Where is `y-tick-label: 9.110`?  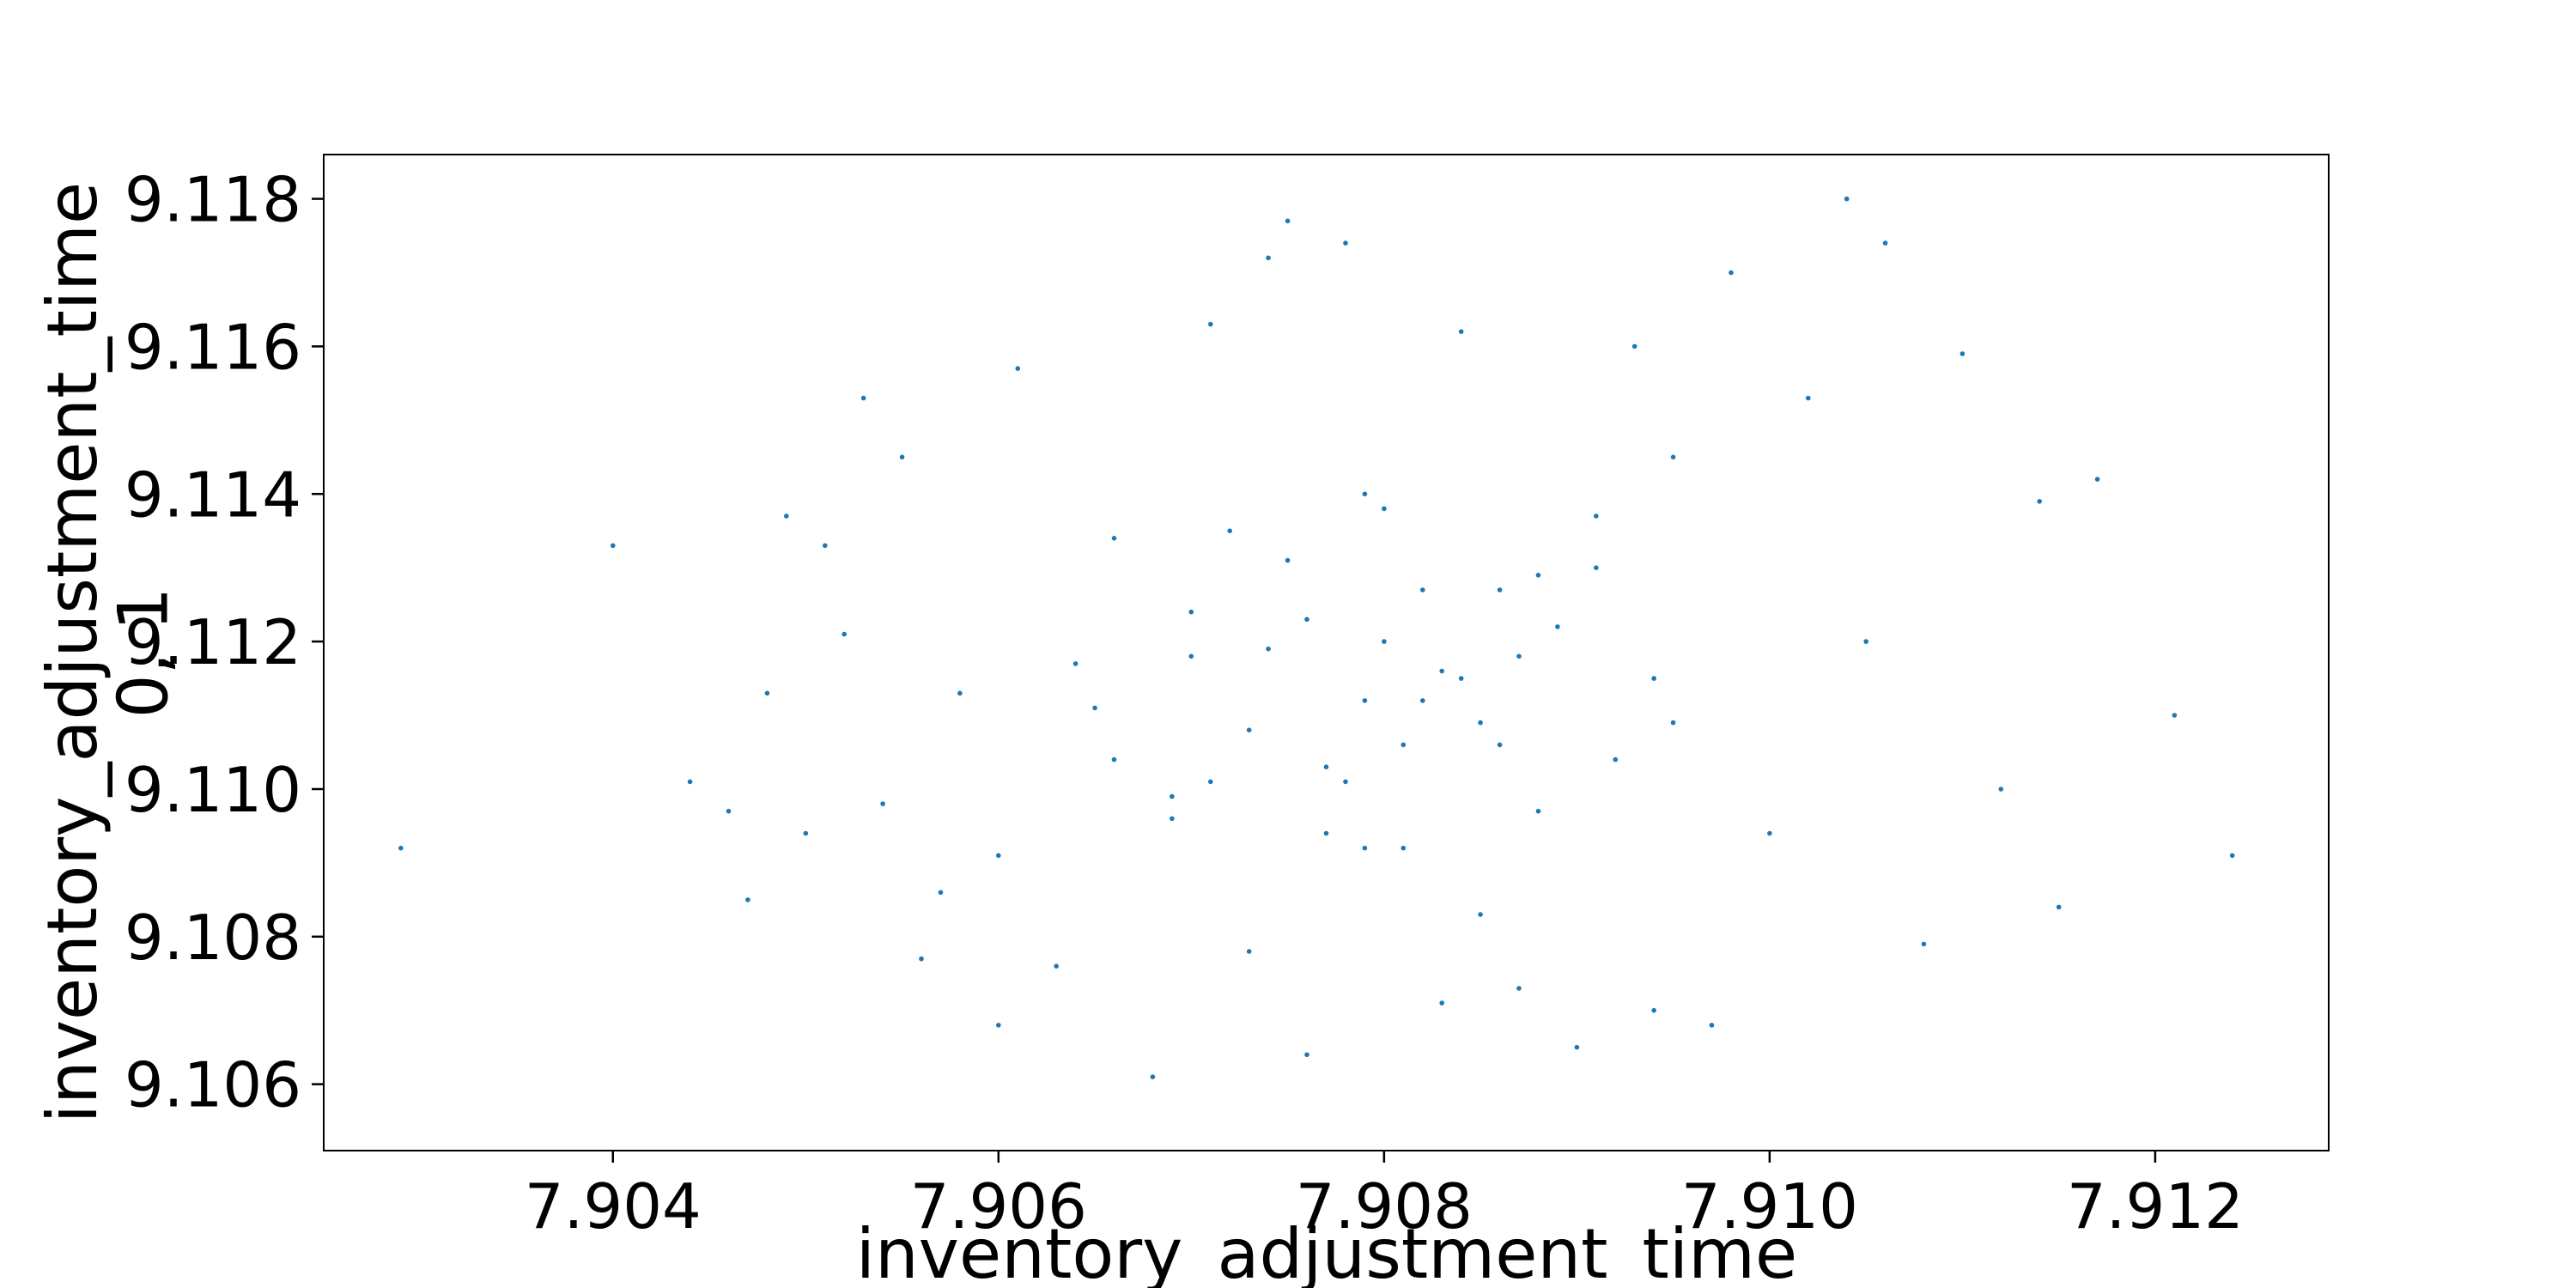 y-tick-label: 9.110 is located at coordinates (213, 790).